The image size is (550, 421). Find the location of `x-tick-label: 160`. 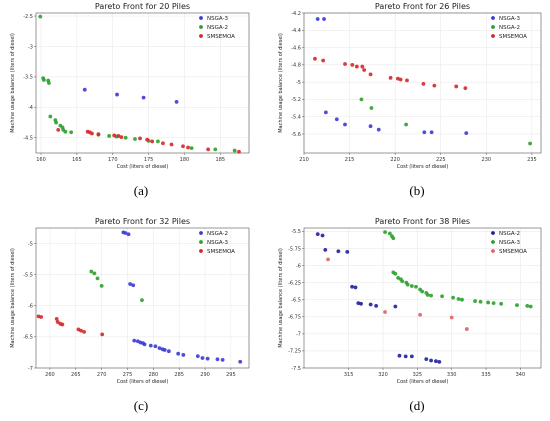

x-tick-label: 160 is located at coordinates (41, 160).